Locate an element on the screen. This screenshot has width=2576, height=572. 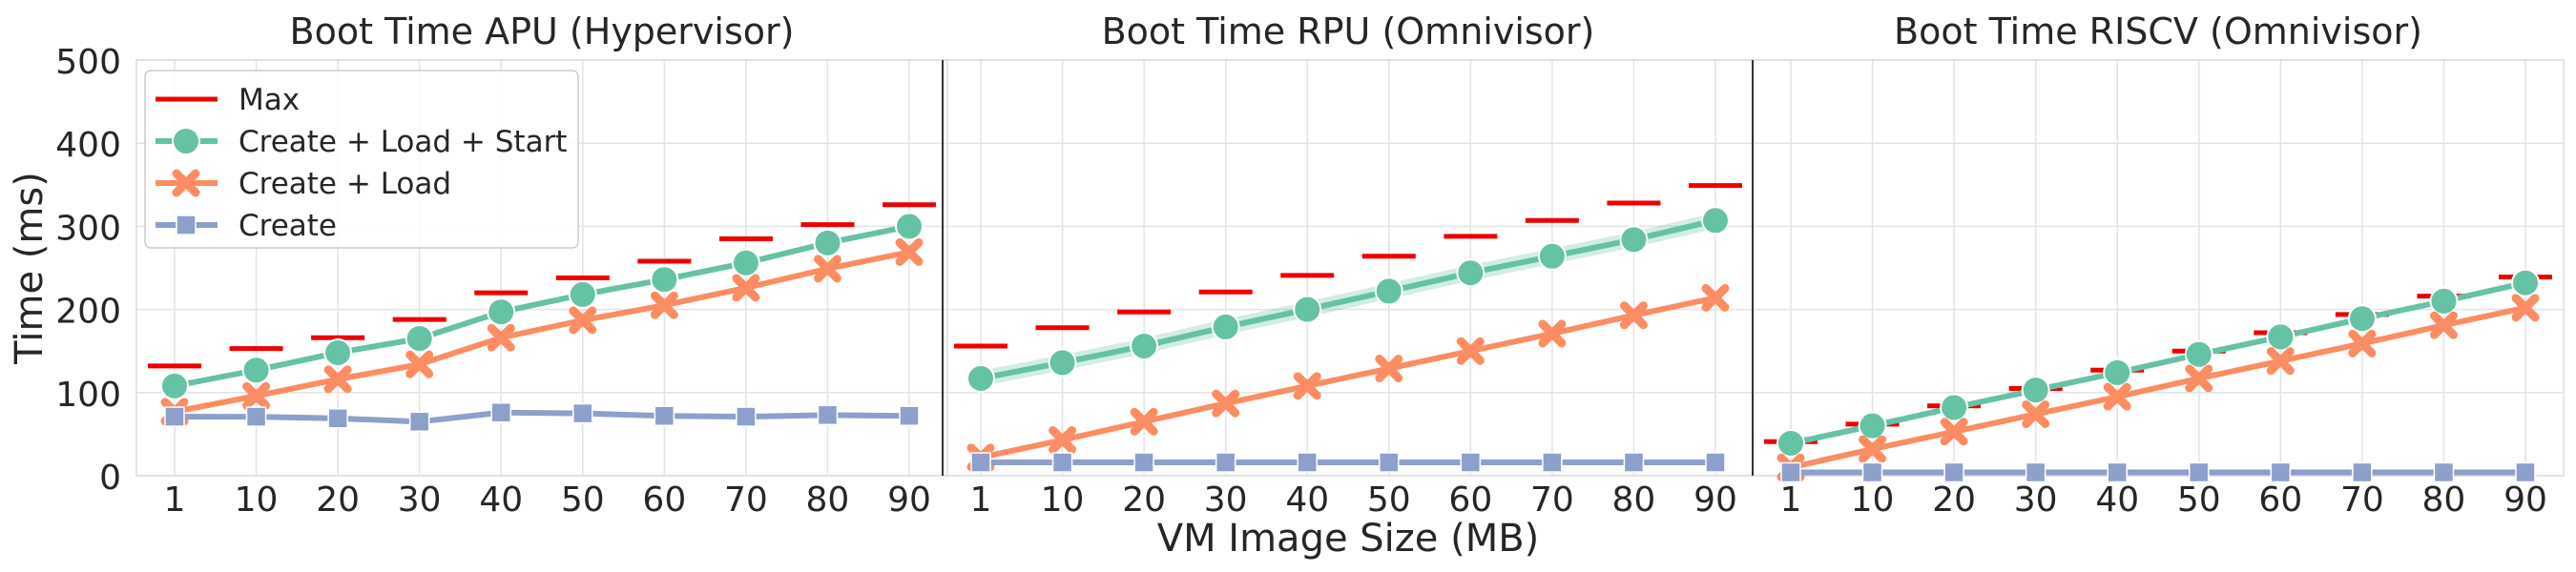
legend-entry-max: Max is located at coordinates (228, 100).